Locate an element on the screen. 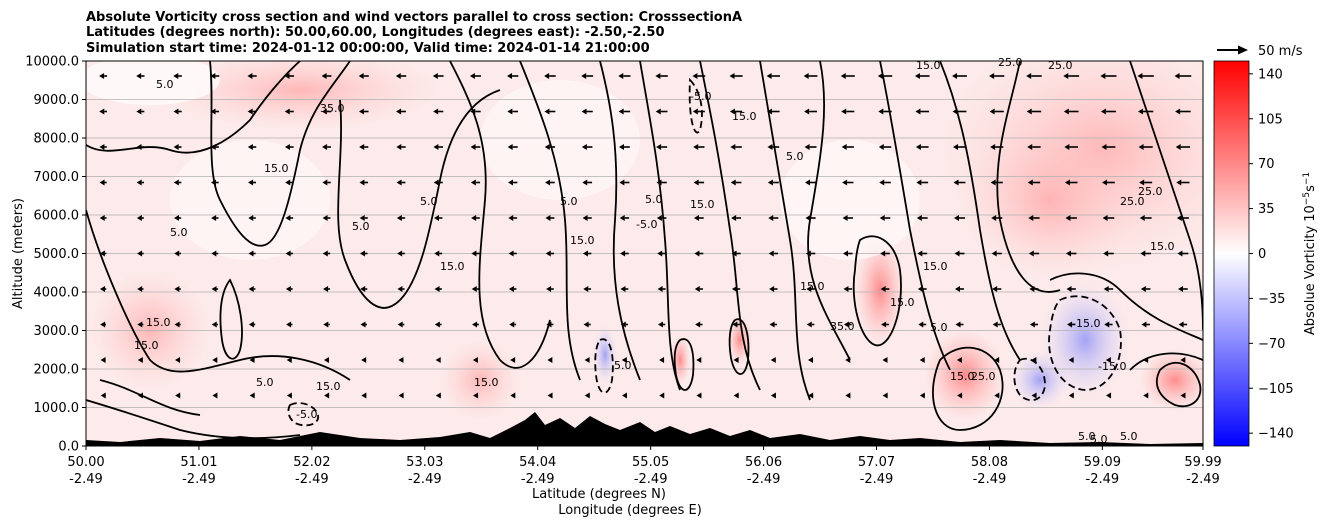  x-tick-label-latitude: 54.04 is located at coordinates (537, 462).